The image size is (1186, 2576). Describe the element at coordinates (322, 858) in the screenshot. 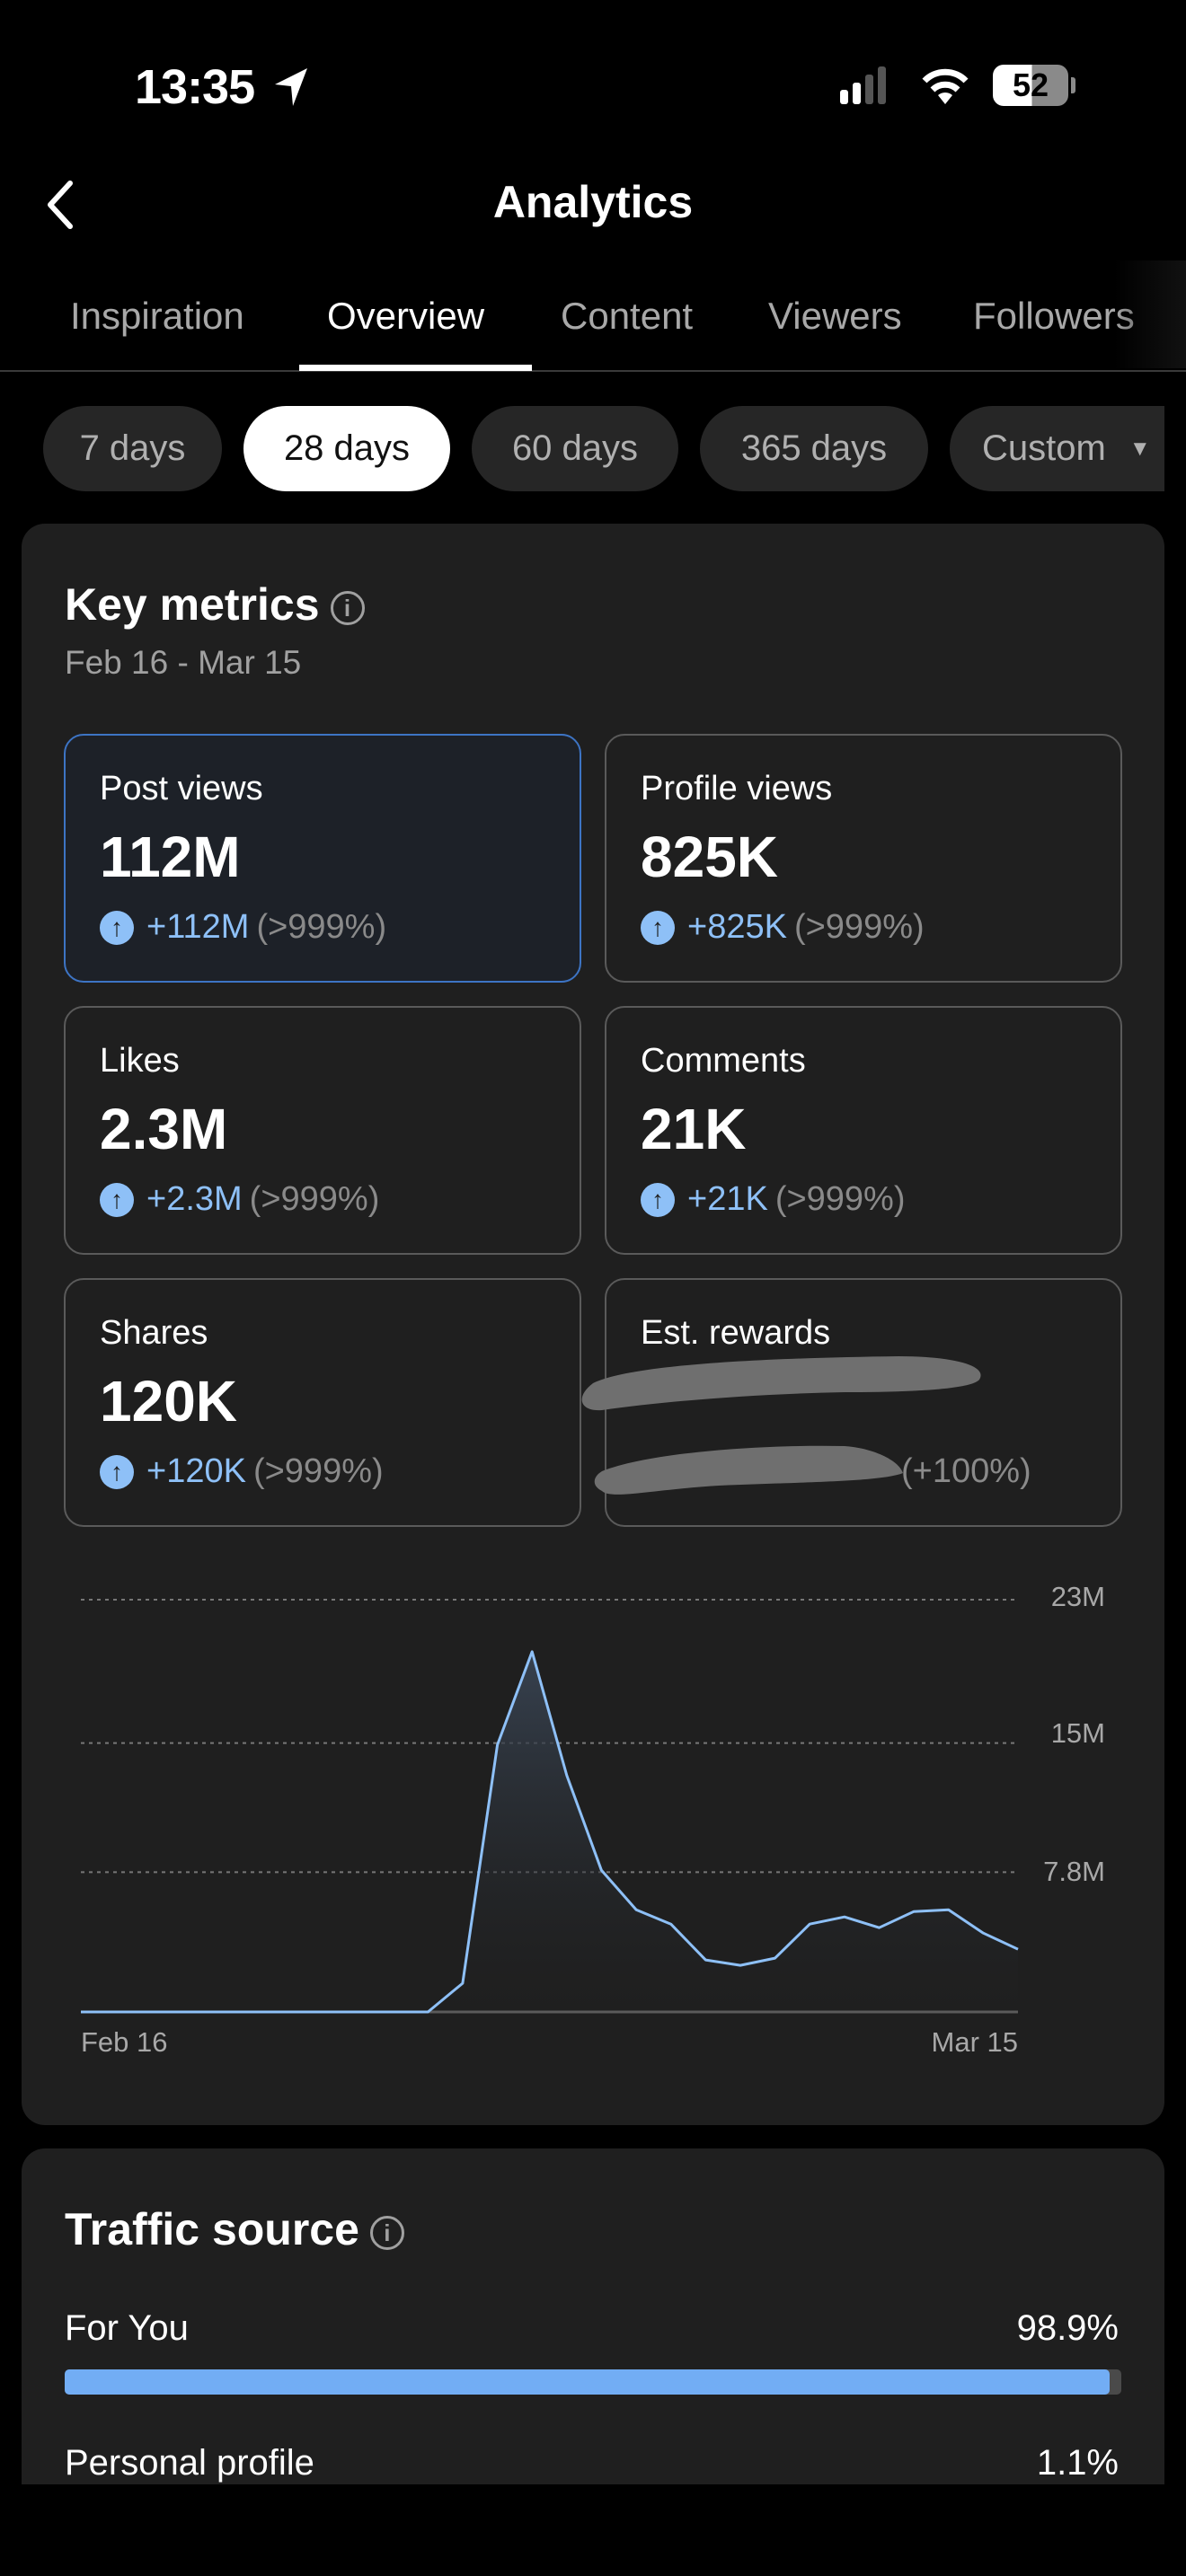

I see `metric-post-views: Post views 112M ↑ +112M (>999%)` at that location.